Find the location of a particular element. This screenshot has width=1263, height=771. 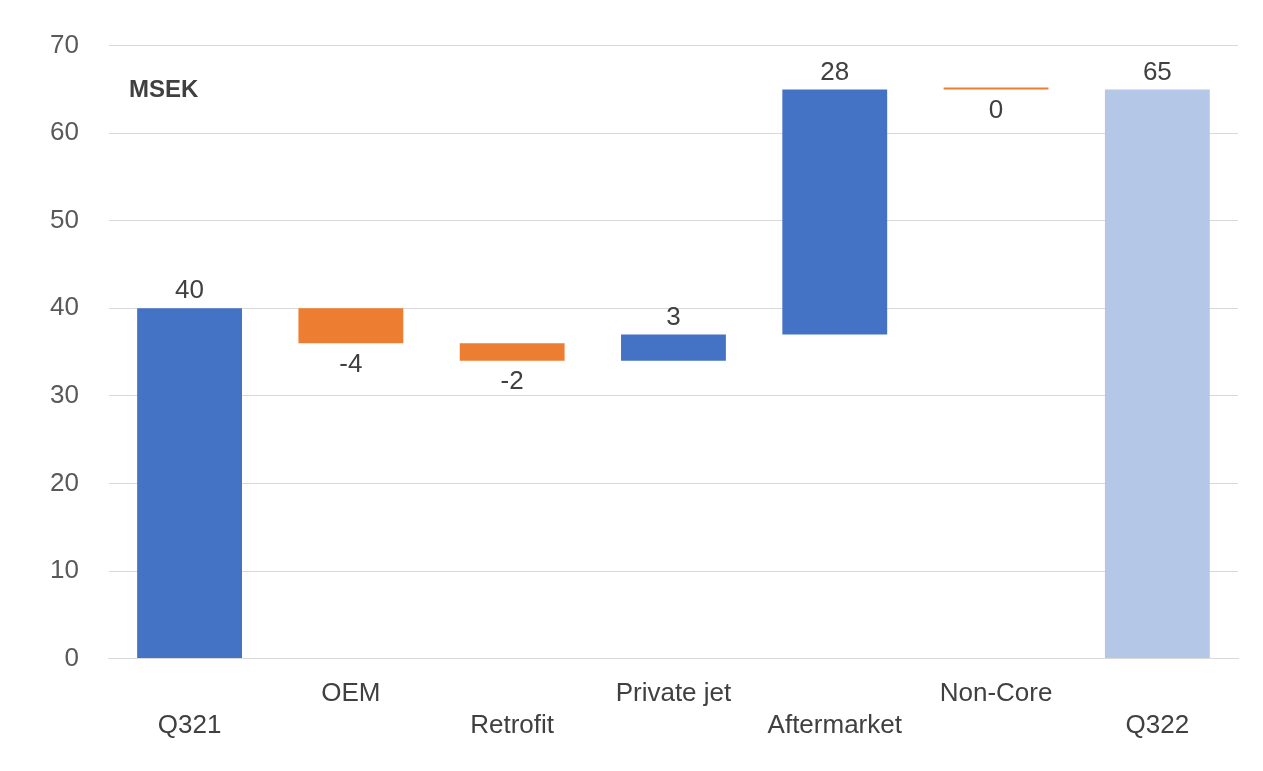

annotation: MSEK is located at coordinates (163, 89).